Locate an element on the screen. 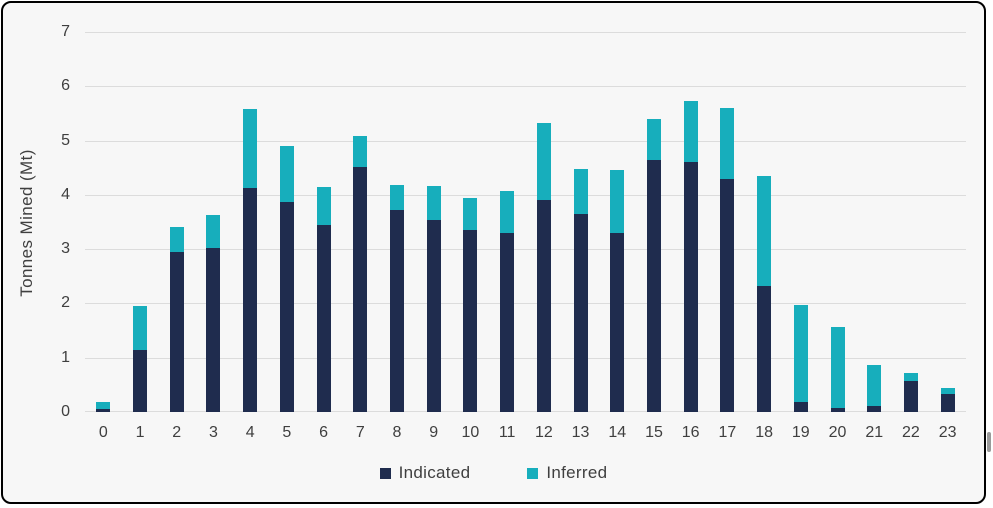  bar-19-inferred is located at coordinates (800, 353).